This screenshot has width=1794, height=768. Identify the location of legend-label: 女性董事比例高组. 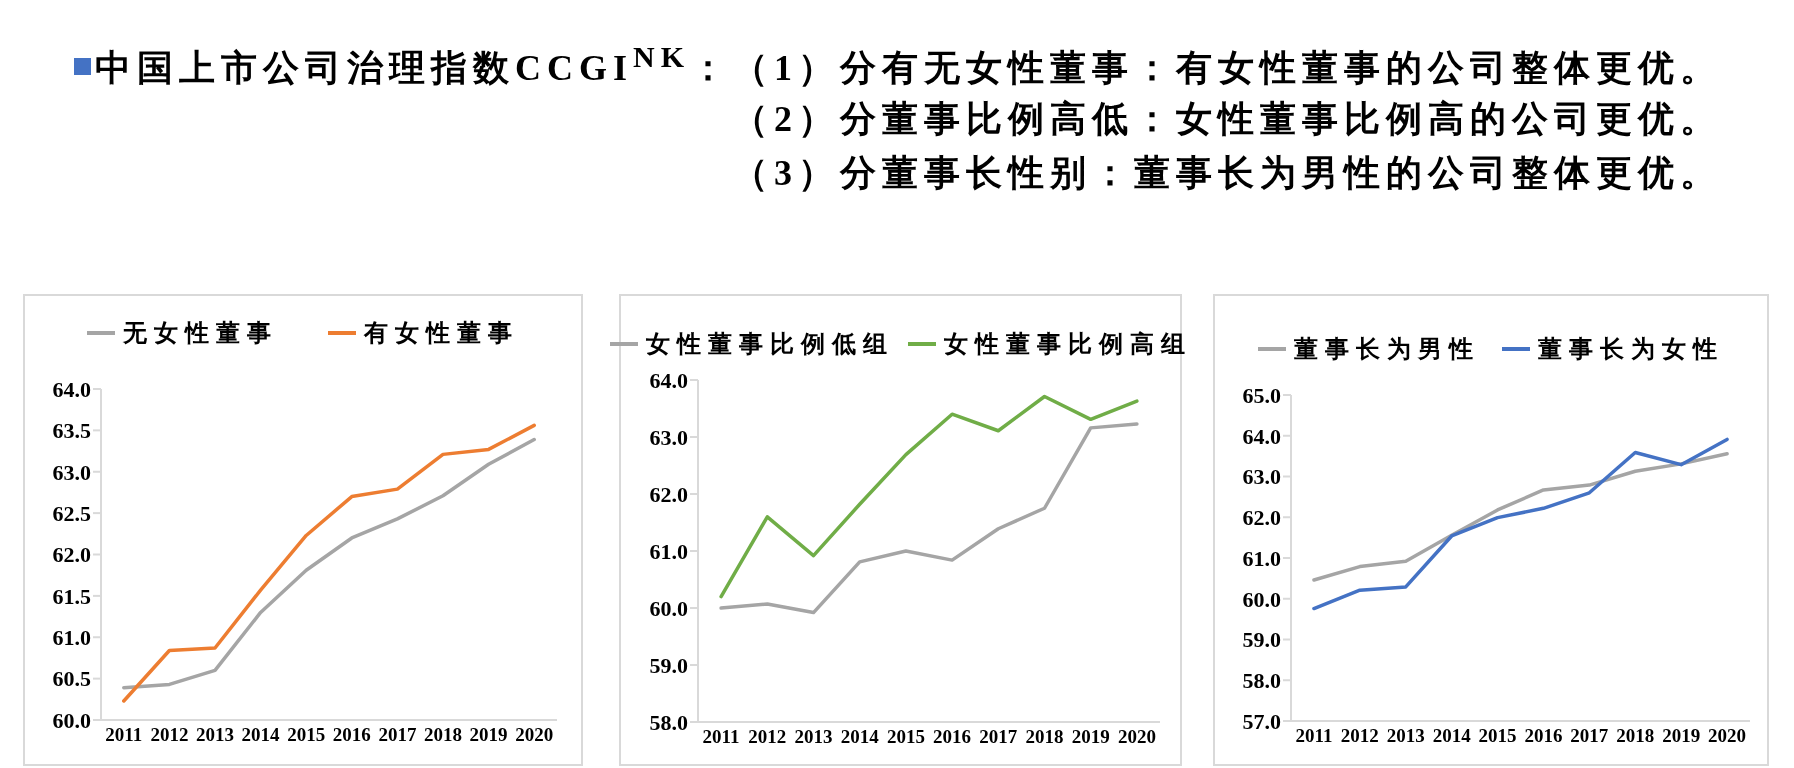
(1067, 344).